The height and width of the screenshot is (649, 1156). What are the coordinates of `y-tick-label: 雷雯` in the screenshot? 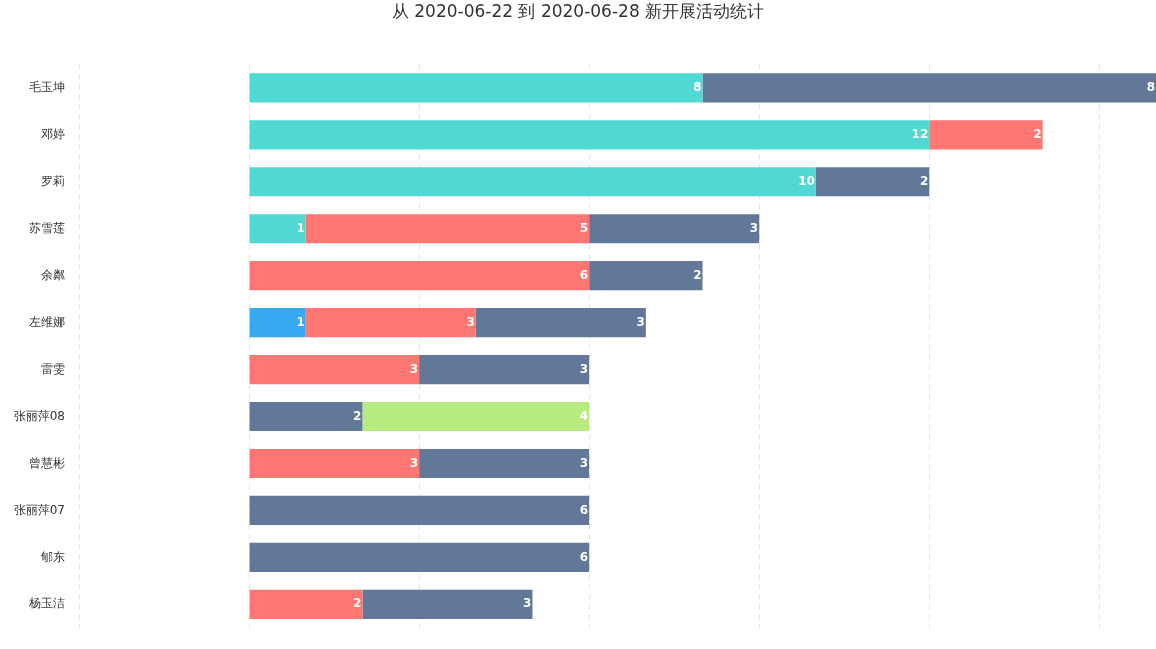 It's located at (53, 368).